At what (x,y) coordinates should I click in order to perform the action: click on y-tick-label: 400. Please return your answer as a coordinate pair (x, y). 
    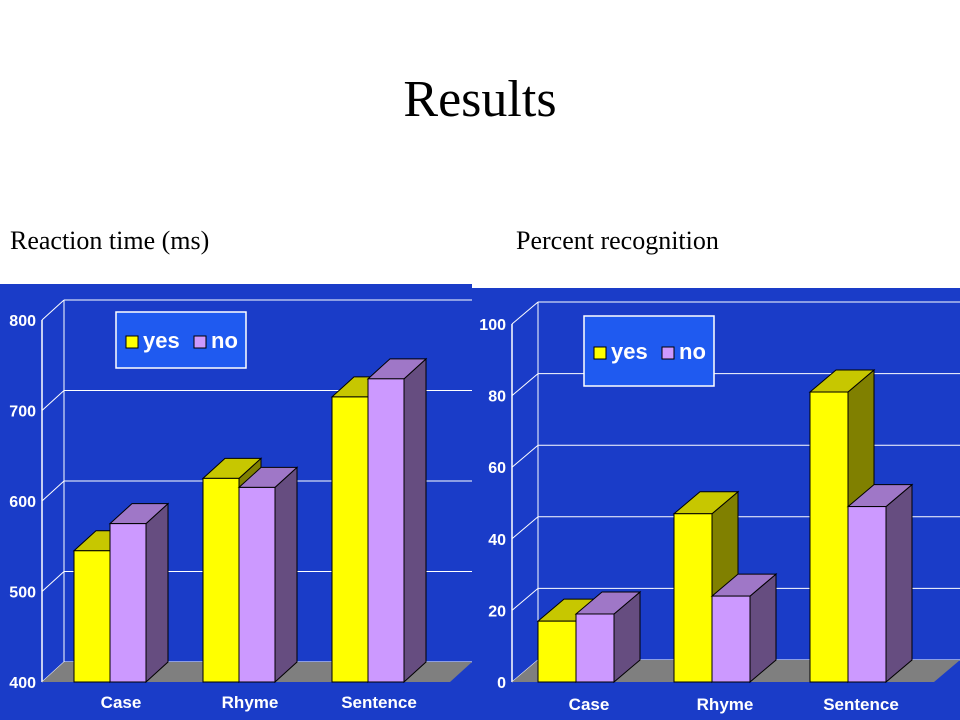
    Looking at the image, I should click on (22, 683).